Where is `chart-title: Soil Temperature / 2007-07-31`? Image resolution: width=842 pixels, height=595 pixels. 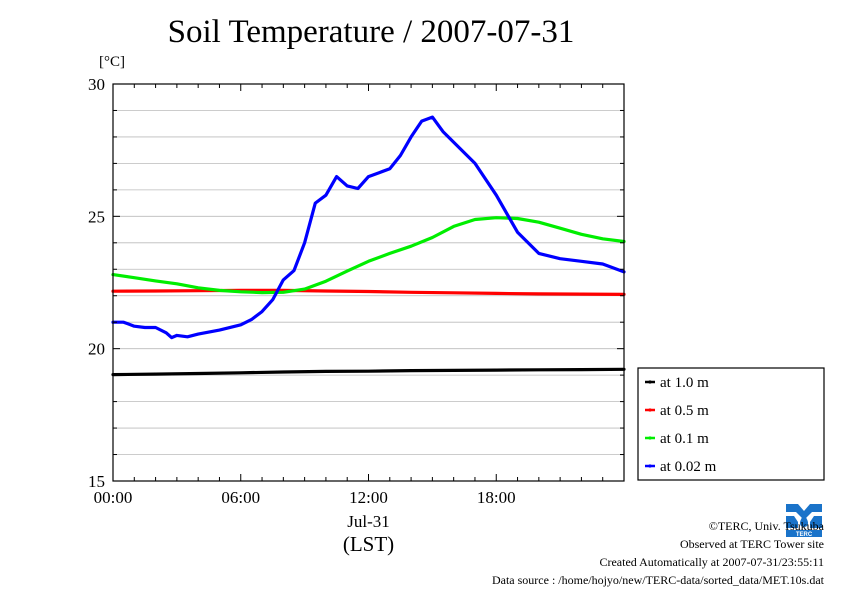 chart-title: Soil Temperature / 2007-07-31 is located at coordinates (371, 32).